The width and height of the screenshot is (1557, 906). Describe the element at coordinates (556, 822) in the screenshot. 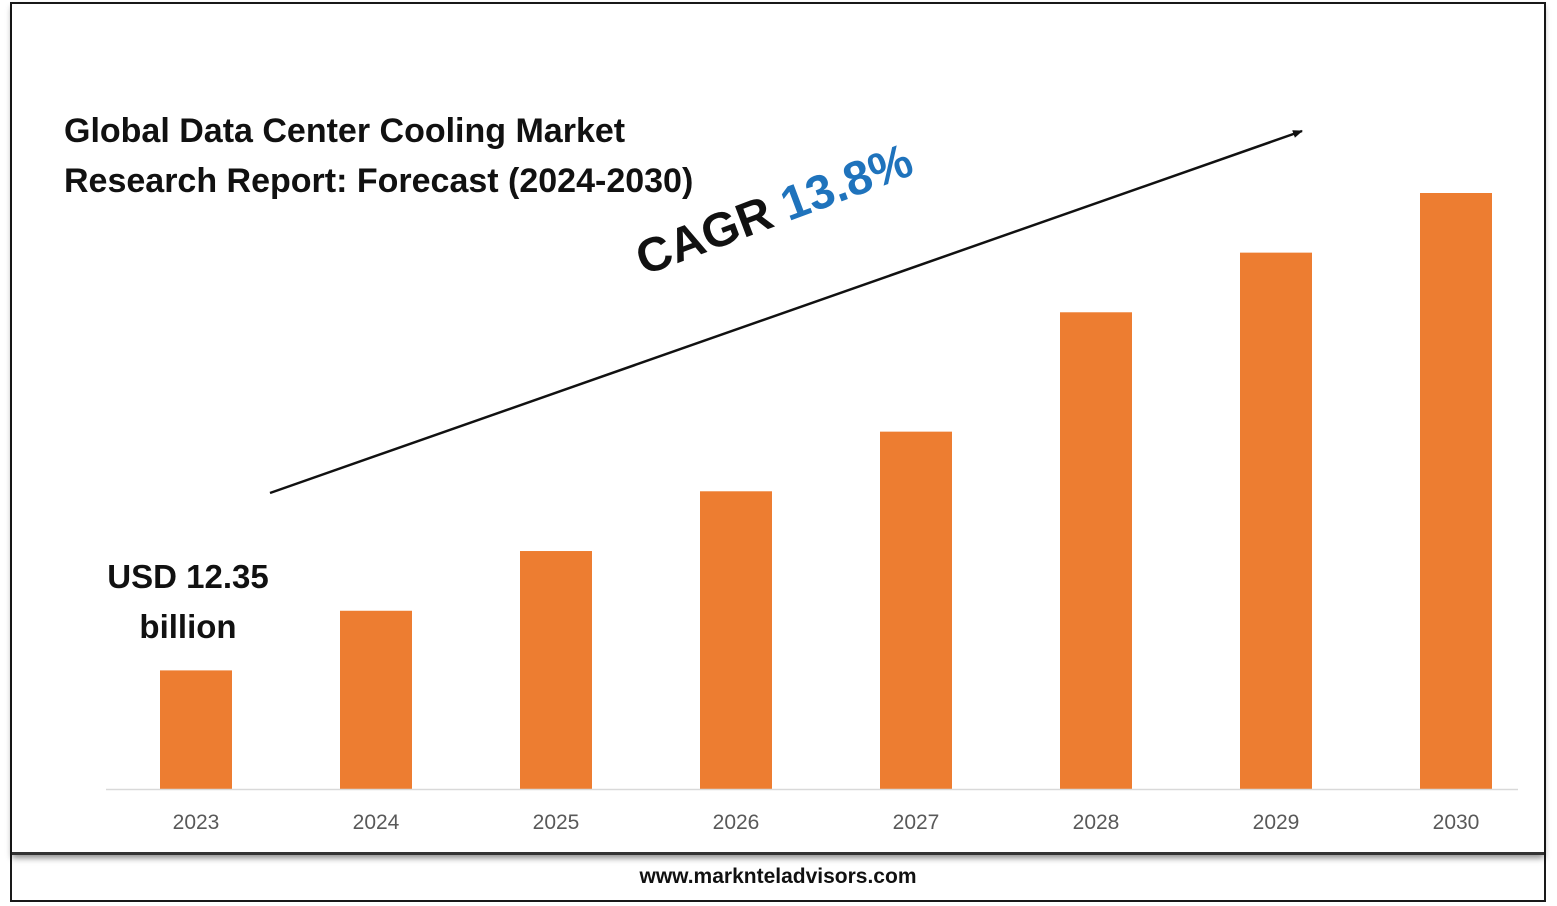

I see `x-tick-label-2025: 2025` at that location.